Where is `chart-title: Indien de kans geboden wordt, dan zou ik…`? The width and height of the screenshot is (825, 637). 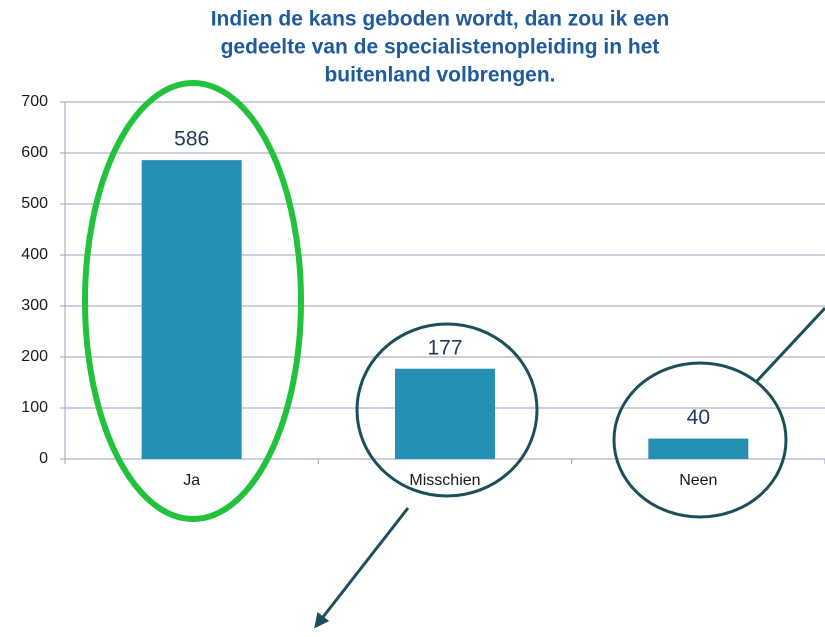 chart-title: Indien de kans geboden wordt, dan zou ik… is located at coordinates (440, 19).